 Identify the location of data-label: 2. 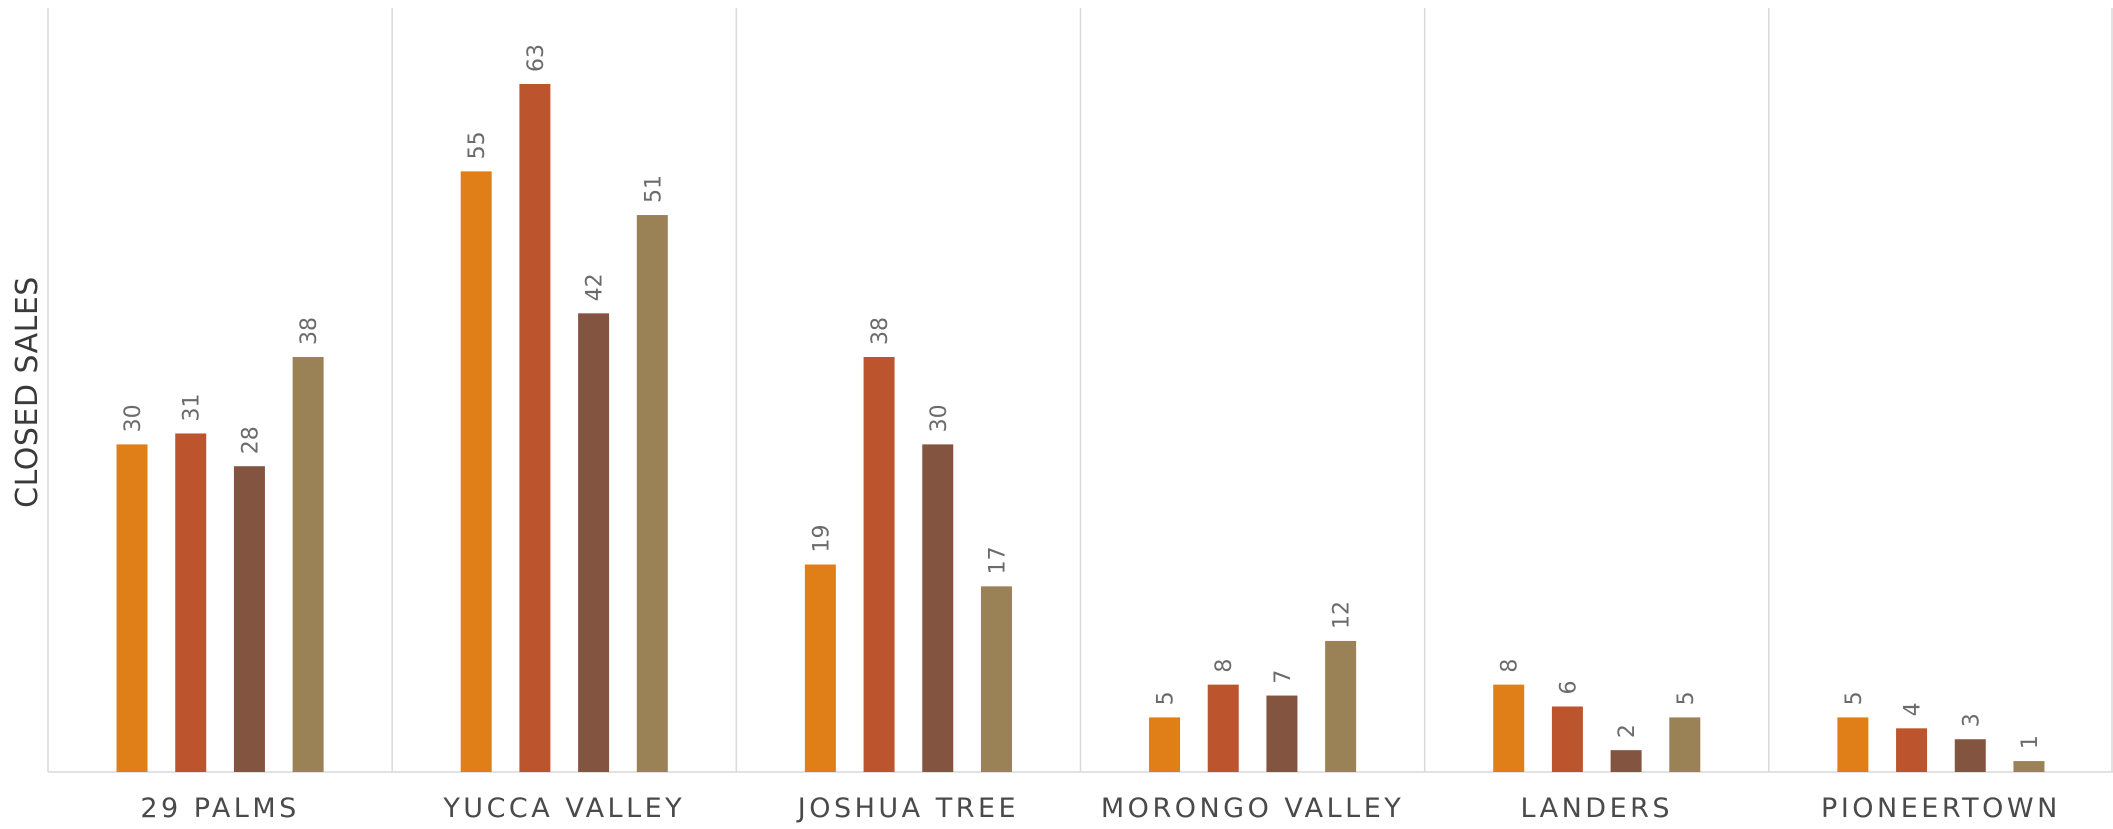
(1627, 731).